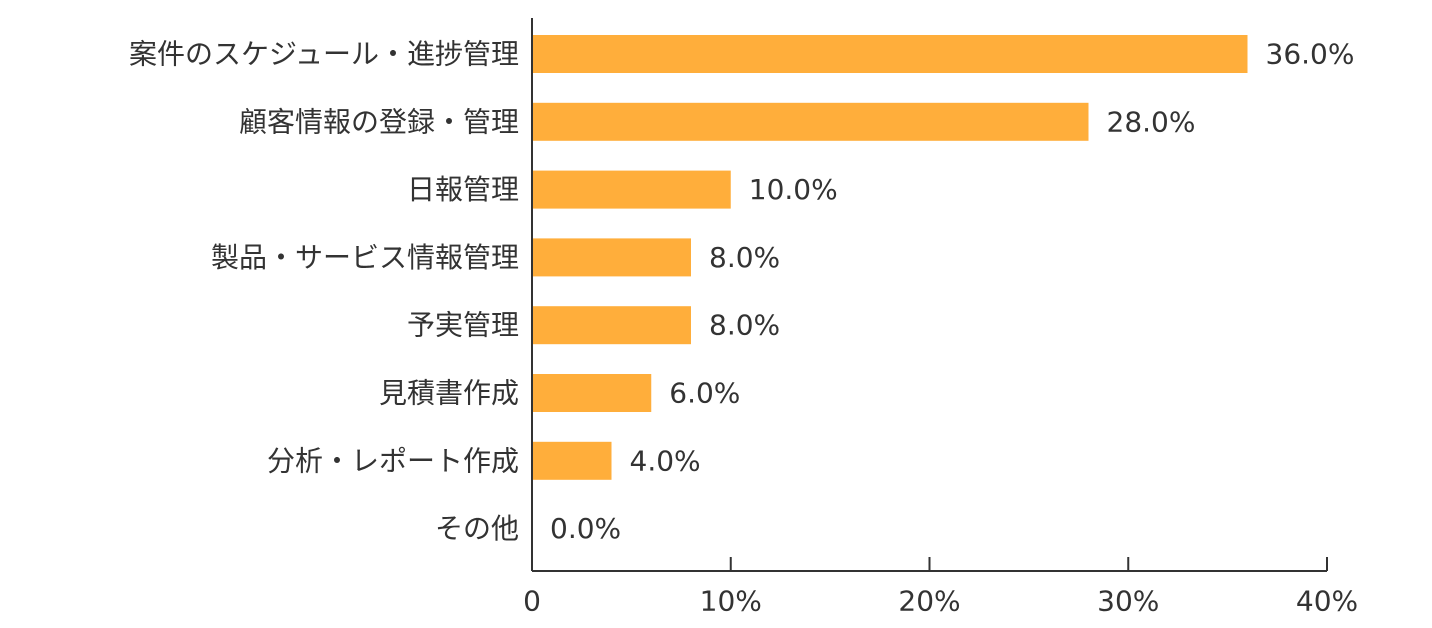  I want to click on x-tick-label: 30%, so click(1128, 601).